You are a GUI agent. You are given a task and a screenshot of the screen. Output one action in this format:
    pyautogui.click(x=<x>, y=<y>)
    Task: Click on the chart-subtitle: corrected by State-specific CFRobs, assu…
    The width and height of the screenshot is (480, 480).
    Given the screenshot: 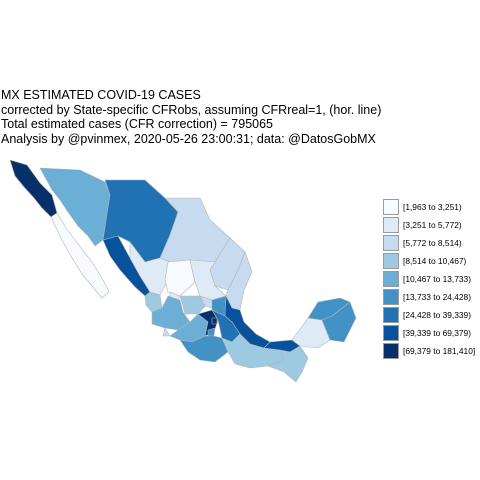 What is the action you would take?
    pyautogui.click(x=191, y=109)
    